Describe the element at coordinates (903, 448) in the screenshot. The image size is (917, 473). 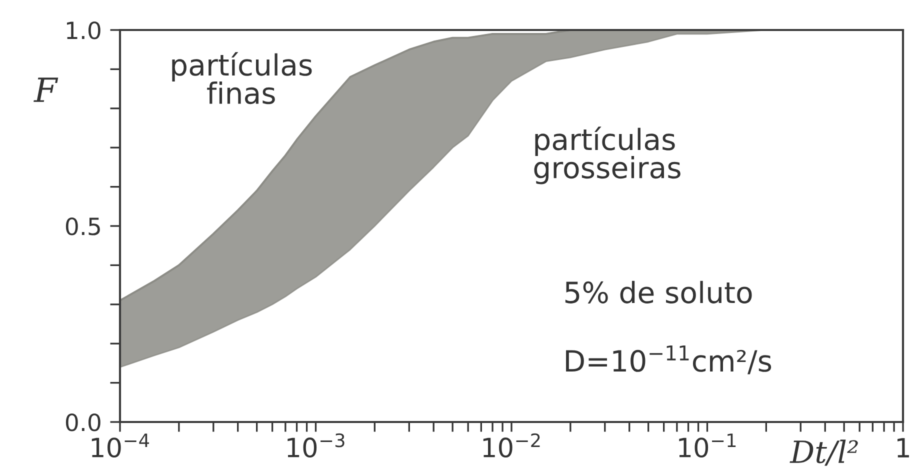
I see `x-tick-label: 1` at that location.